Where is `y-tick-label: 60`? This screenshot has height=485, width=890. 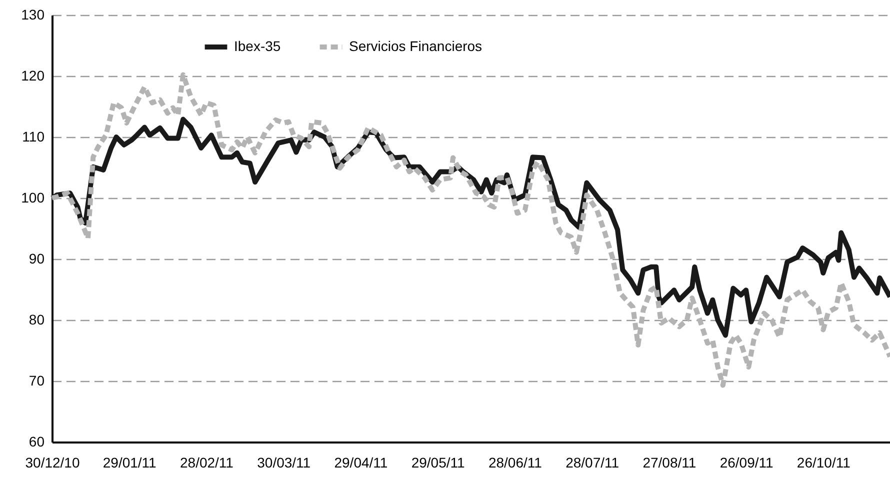 y-tick-label: 60 is located at coordinates (36, 442).